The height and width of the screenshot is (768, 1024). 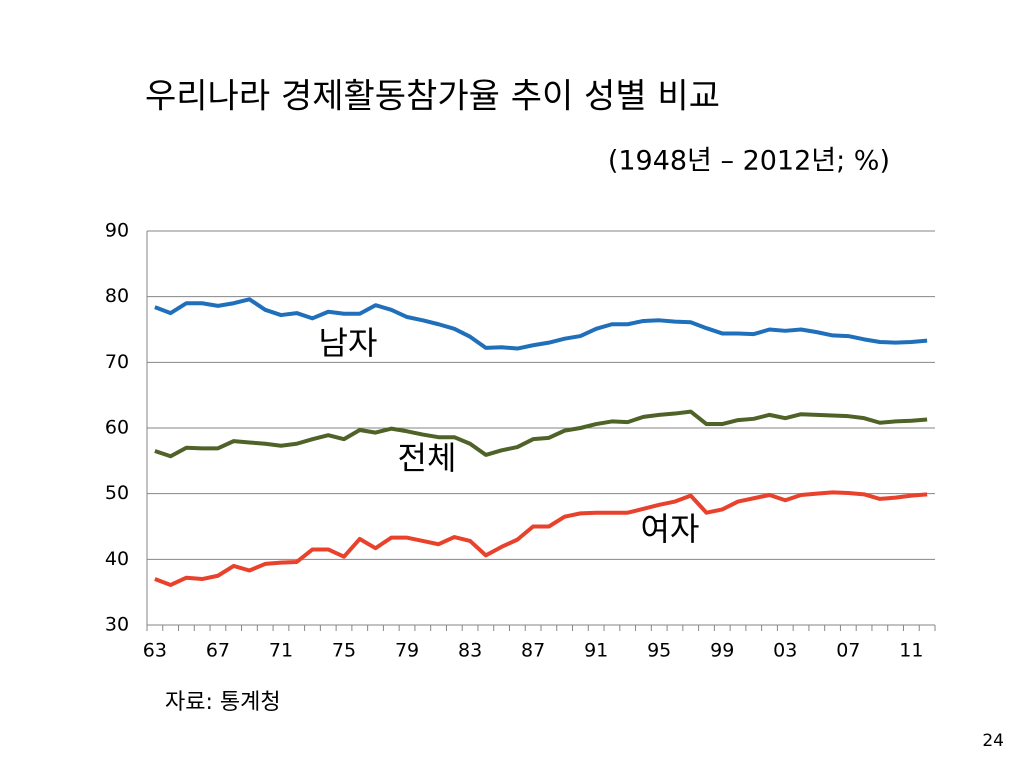 I want to click on x-tick-label: 83, so click(x=470, y=651).